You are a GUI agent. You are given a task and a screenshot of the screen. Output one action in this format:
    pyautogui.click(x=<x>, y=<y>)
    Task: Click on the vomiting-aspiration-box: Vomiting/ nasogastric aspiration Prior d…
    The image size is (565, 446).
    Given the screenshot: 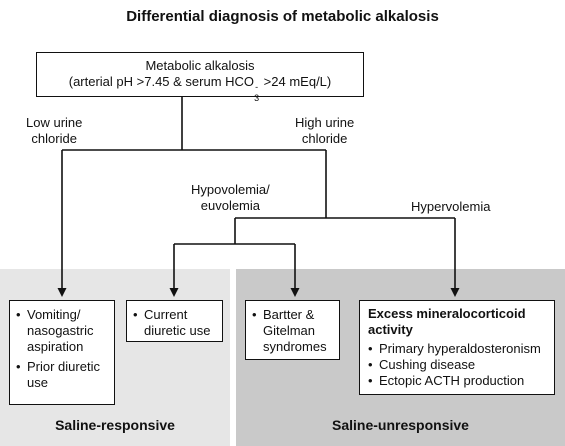 What is the action you would take?
    pyautogui.click(x=62, y=352)
    